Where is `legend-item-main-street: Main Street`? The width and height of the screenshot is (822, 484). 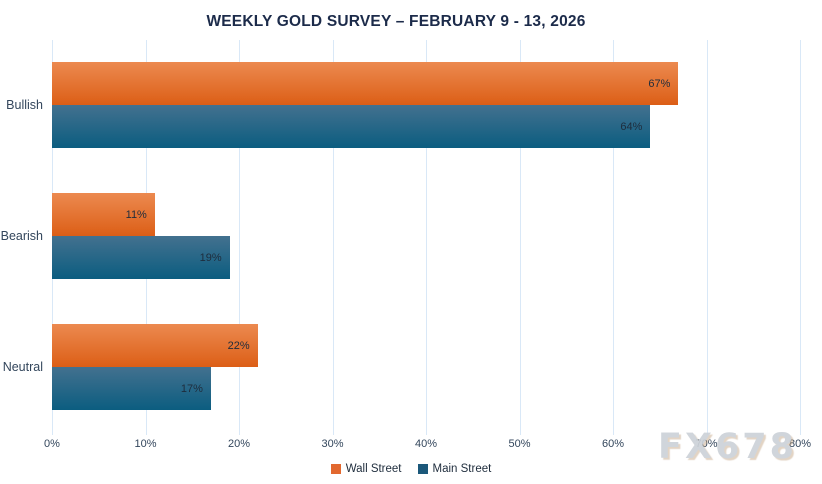 legend-item-main-street: Main Street is located at coordinates (454, 469).